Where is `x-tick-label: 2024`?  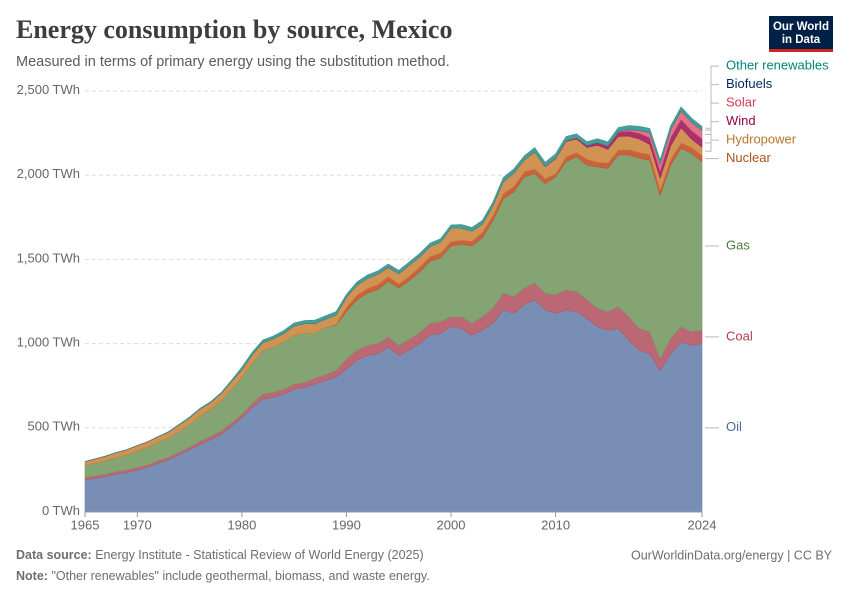 x-tick-label: 2024 is located at coordinates (702, 524).